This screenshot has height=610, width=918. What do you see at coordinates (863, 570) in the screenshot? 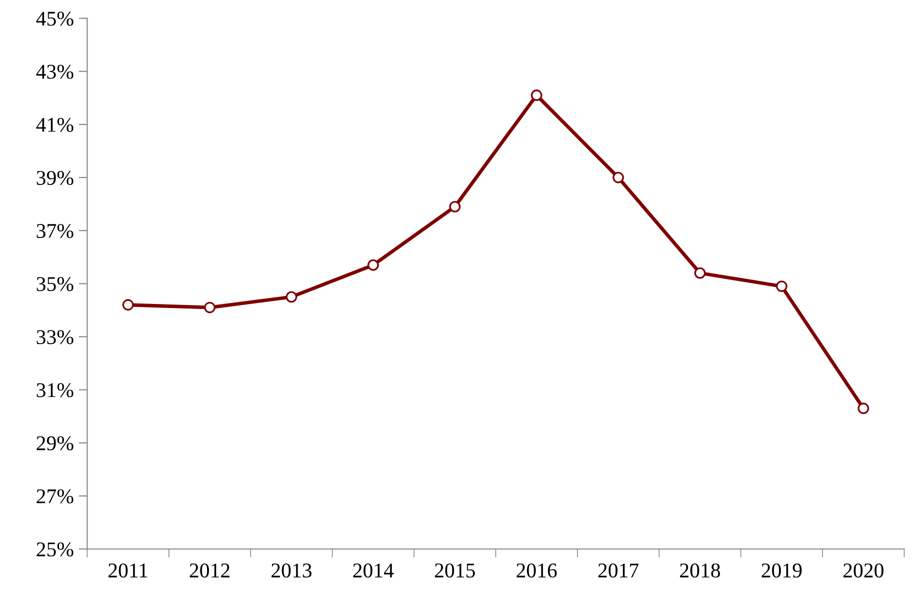
I see `x-tick-label: 2020` at bounding box center [863, 570].